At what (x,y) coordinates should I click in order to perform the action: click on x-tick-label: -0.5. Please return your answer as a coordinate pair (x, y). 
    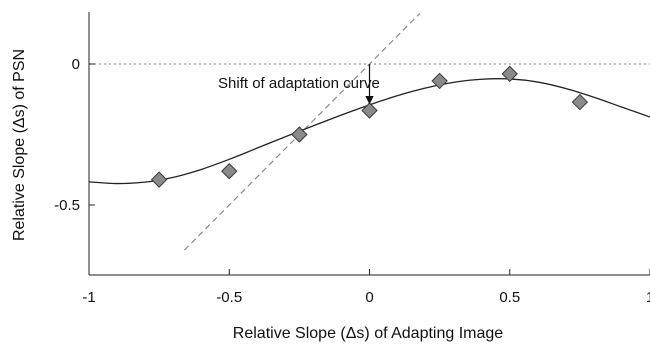
    Looking at the image, I should click on (229, 297).